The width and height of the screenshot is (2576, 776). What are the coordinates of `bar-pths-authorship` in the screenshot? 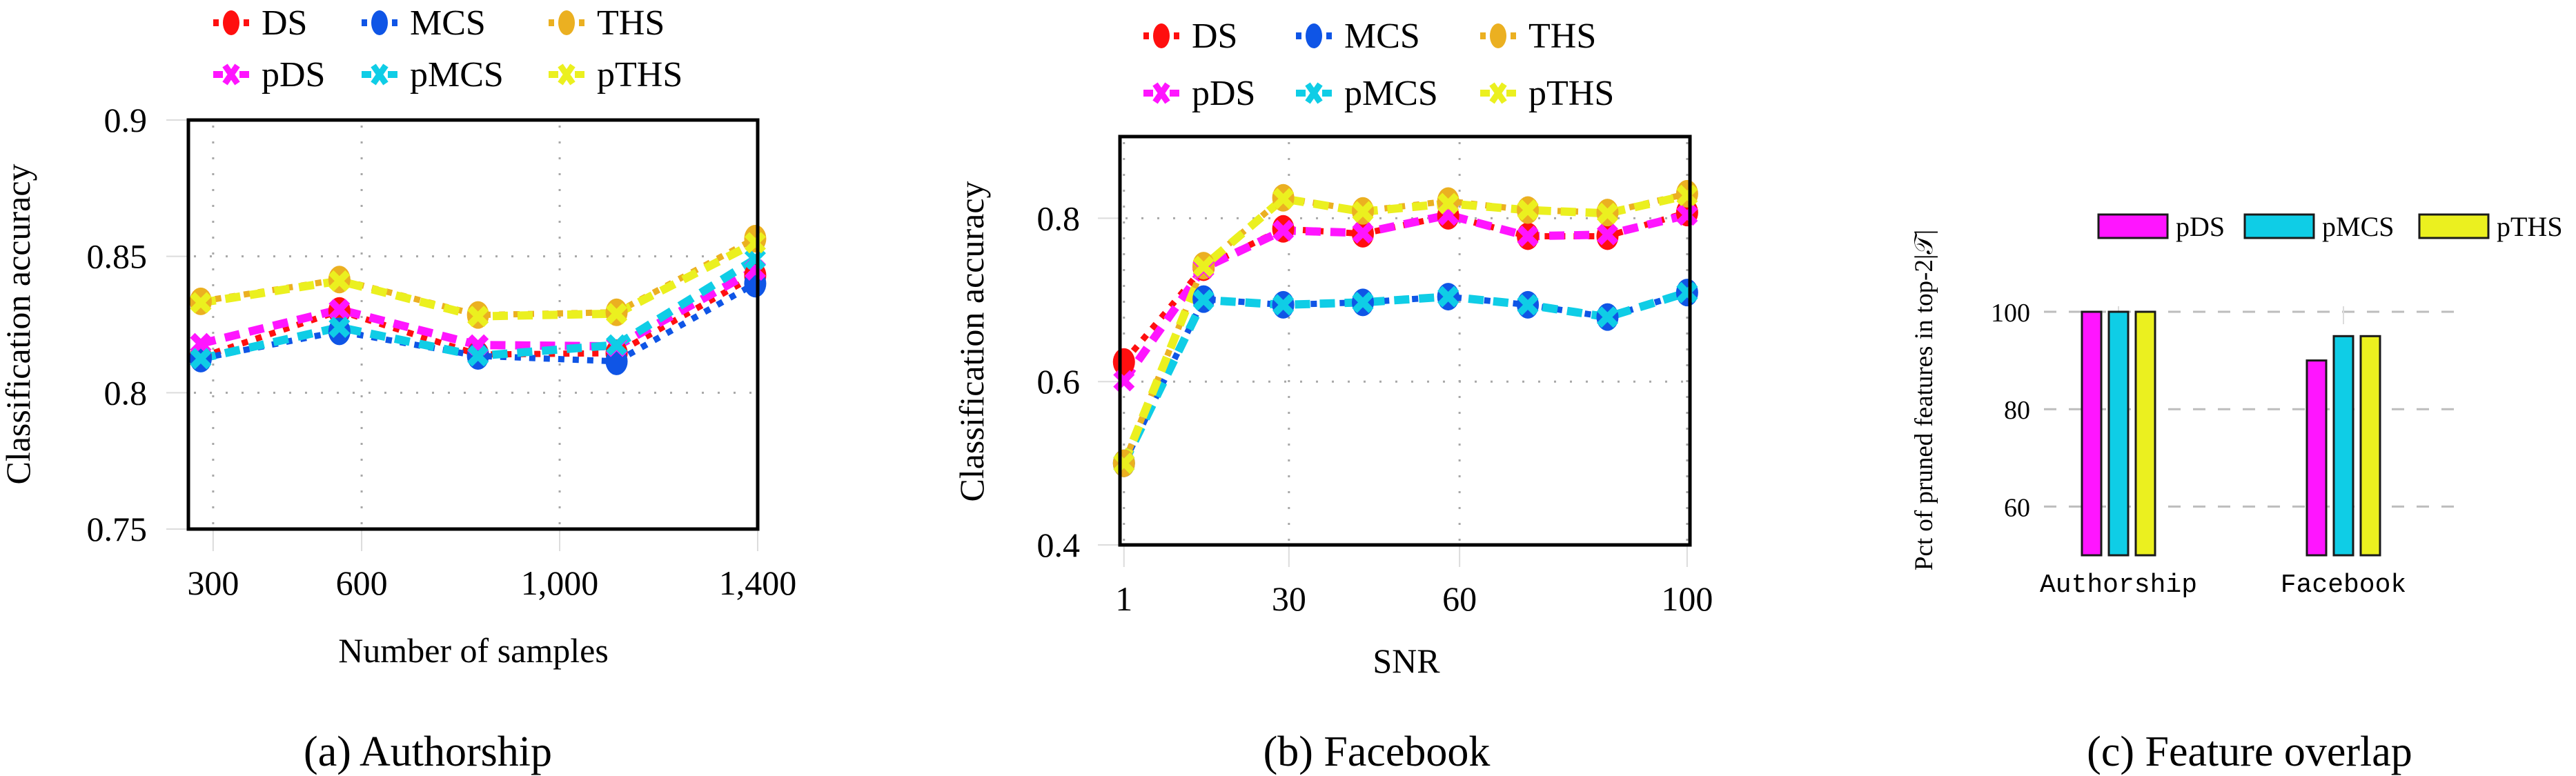 It's located at (2145, 433).